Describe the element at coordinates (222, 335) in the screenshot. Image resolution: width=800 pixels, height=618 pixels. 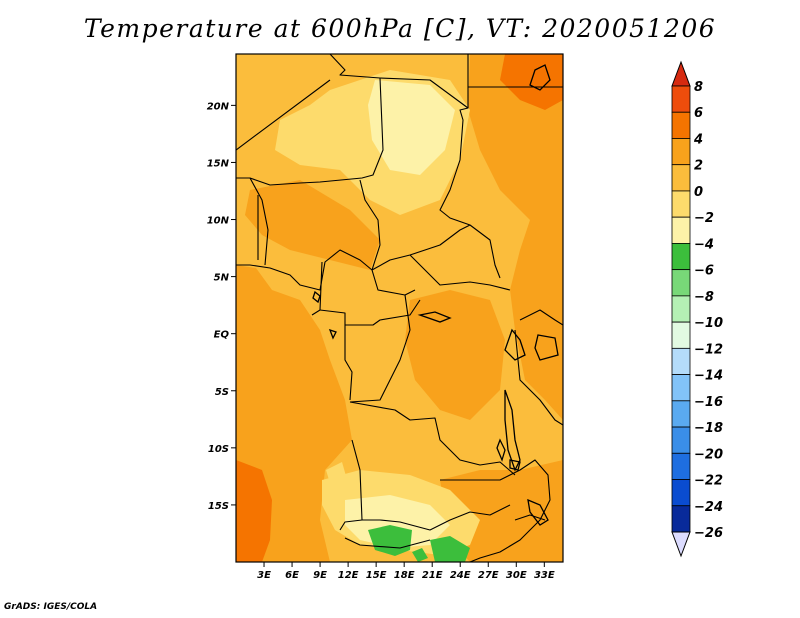
I see `y-tick-label: EQ` at that location.